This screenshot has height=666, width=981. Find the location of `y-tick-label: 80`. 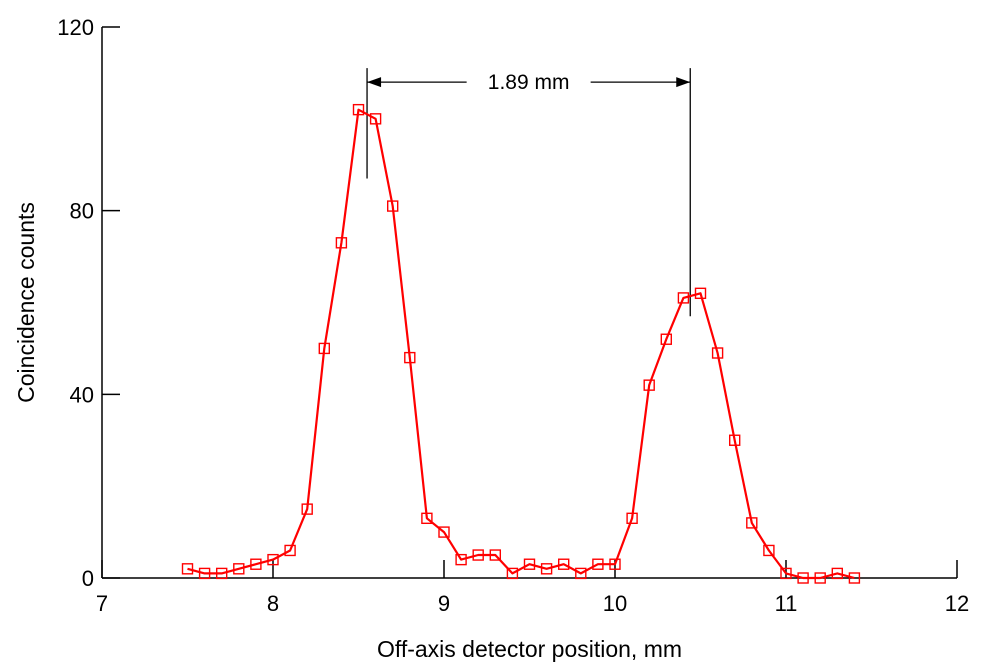

y-tick-label: 80 is located at coordinates (82, 211).